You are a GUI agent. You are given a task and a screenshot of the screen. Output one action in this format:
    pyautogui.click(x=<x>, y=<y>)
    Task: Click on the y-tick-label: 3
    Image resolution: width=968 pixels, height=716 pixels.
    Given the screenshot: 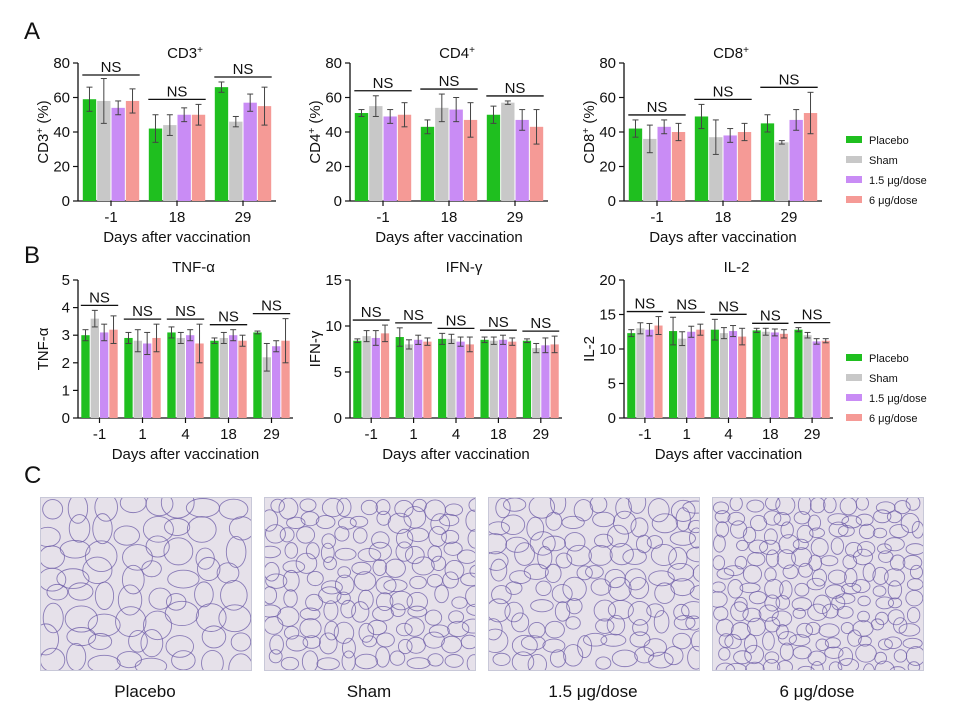 What is the action you would take?
    pyautogui.click(x=66, y=335)
    